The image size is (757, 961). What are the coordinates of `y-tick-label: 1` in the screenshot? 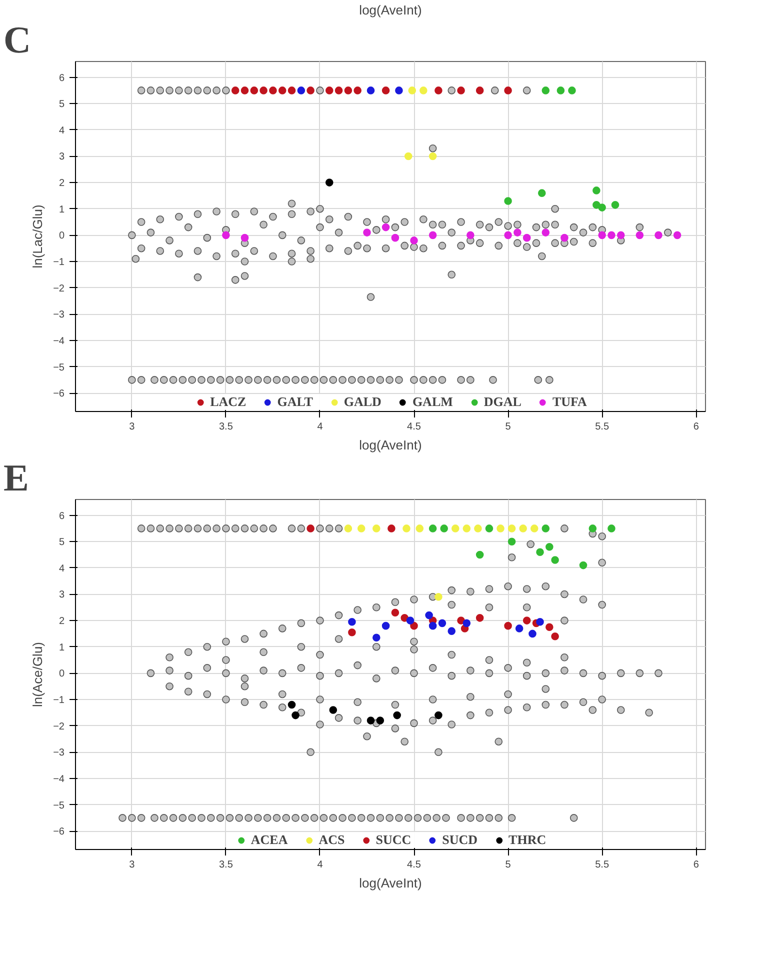 It's located at (61, 210).